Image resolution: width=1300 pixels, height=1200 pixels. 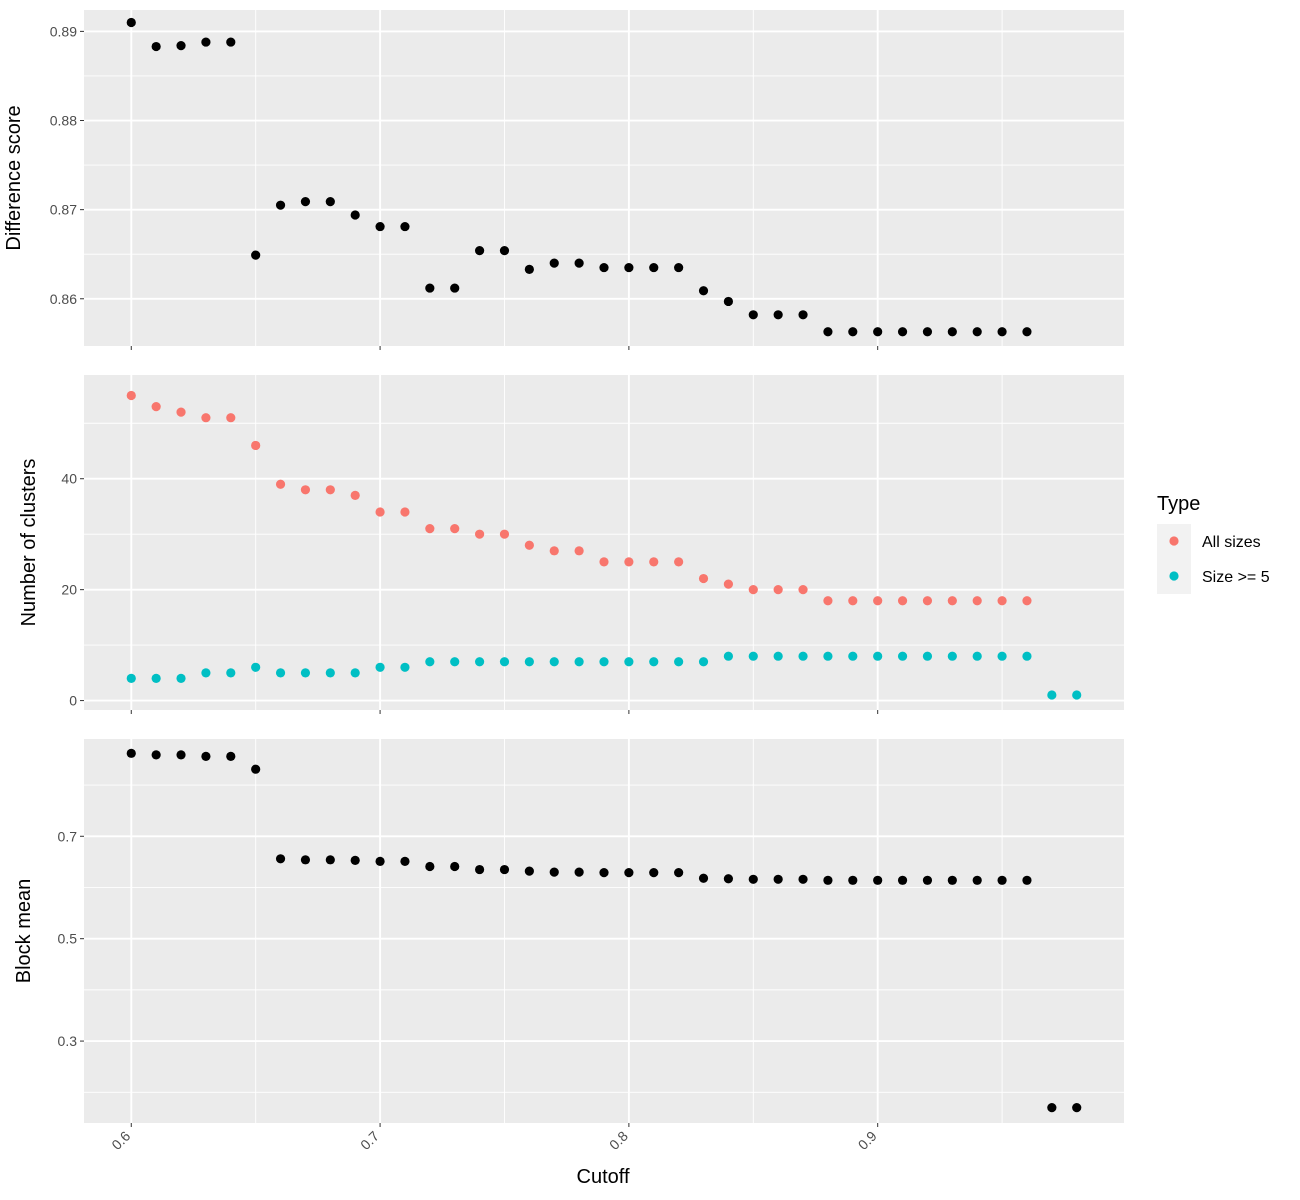 What do you see at coordinates (69, 479) in the screenshot?
I see `y-tick-label: 40` at bounding box center [69, 479].